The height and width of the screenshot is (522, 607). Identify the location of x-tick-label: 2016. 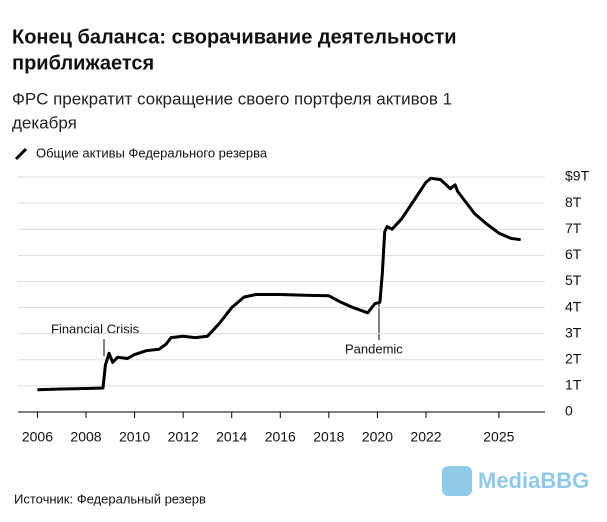
(280, 437).